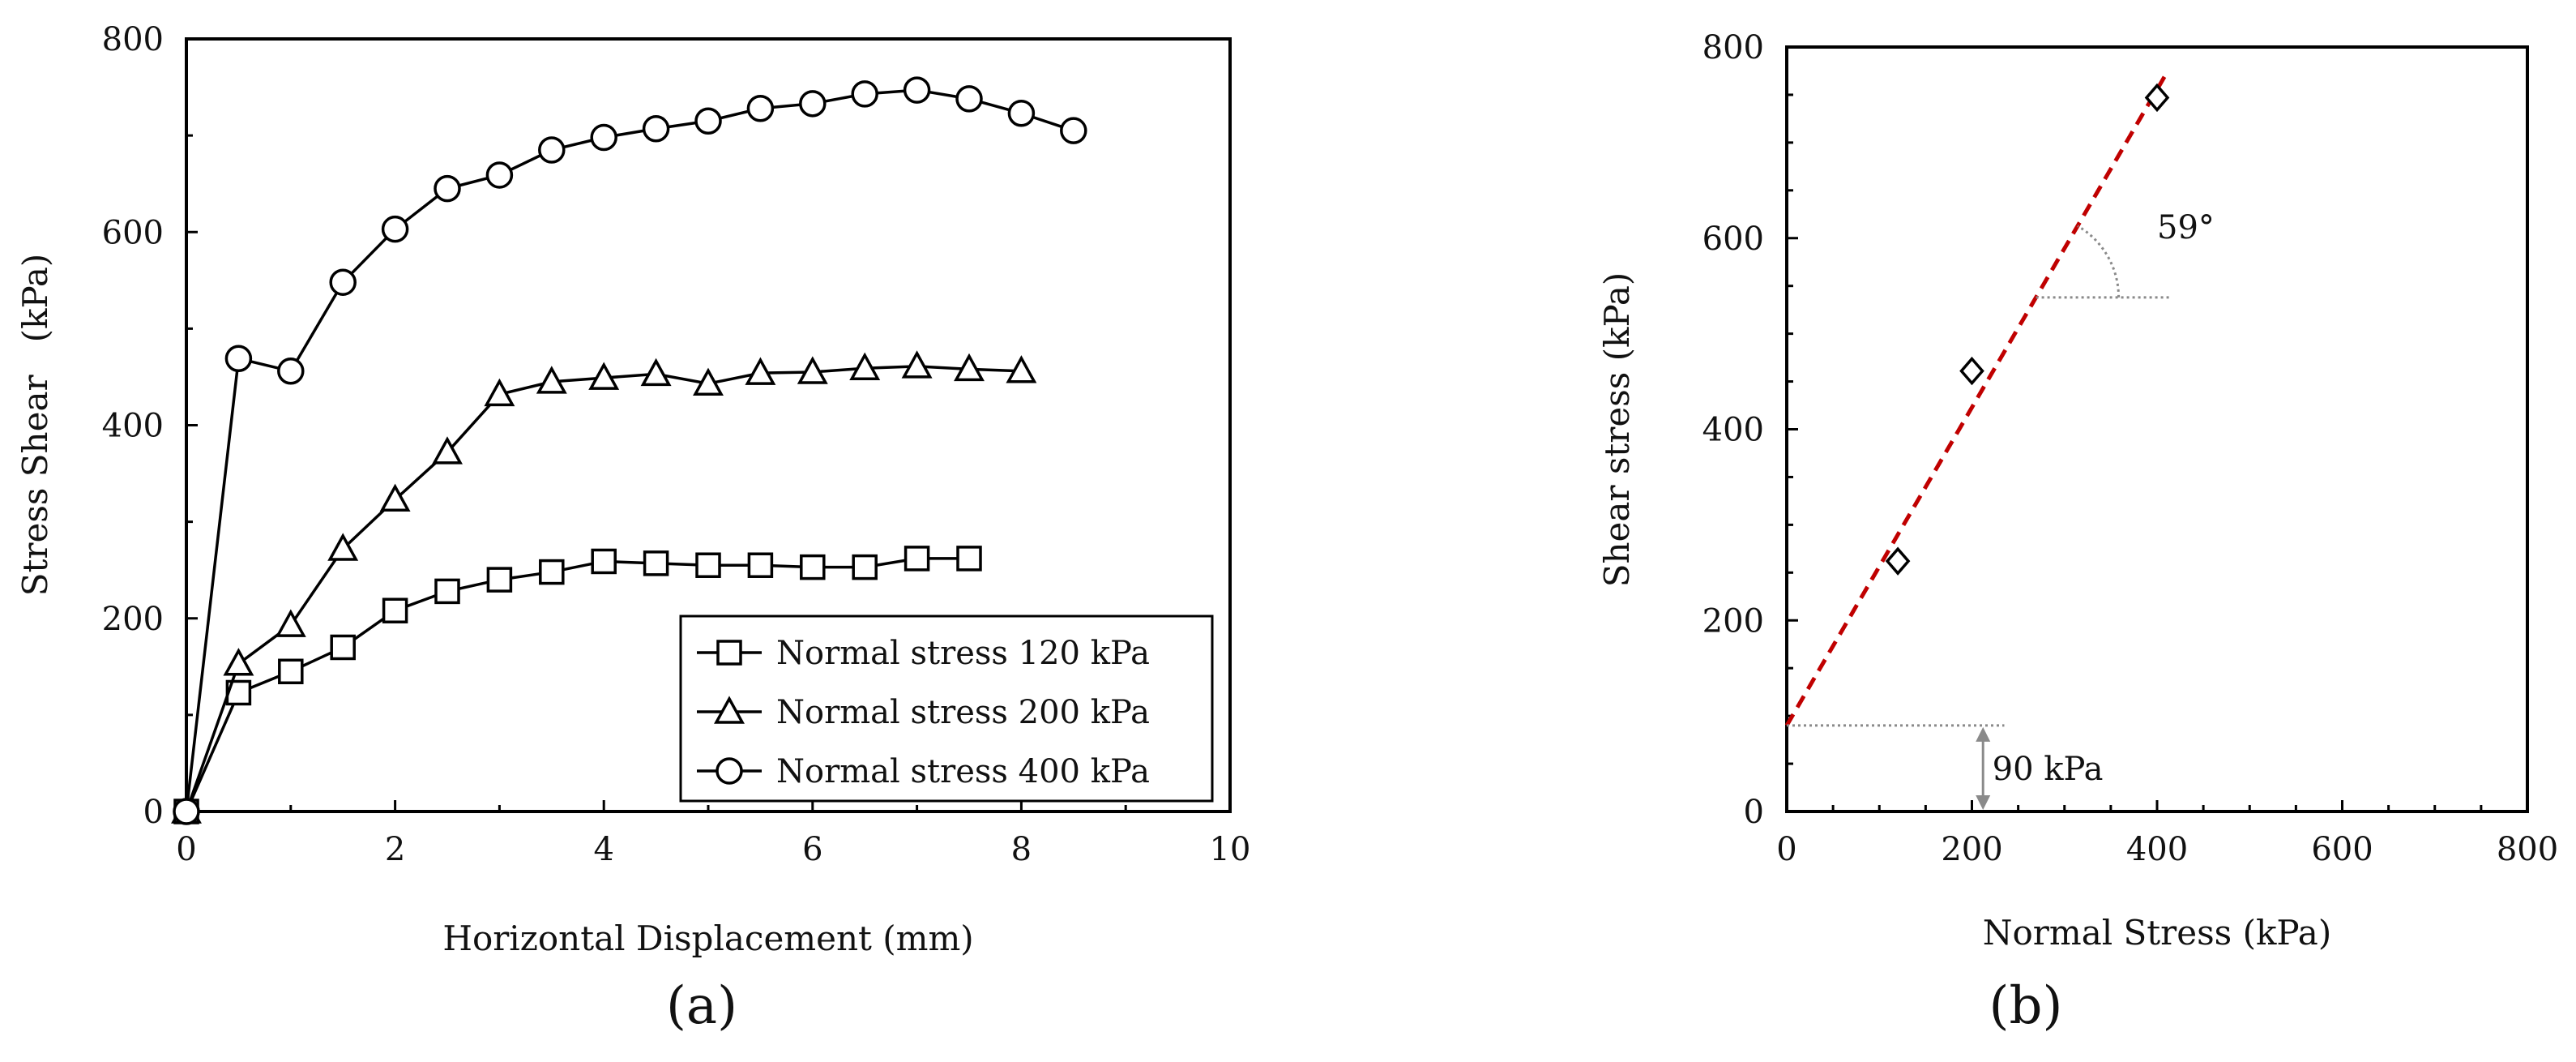  What do you see at coordinates (2099, 261) in the screenshot?
I see `angle-arc` at bounding box center [2099, 261].